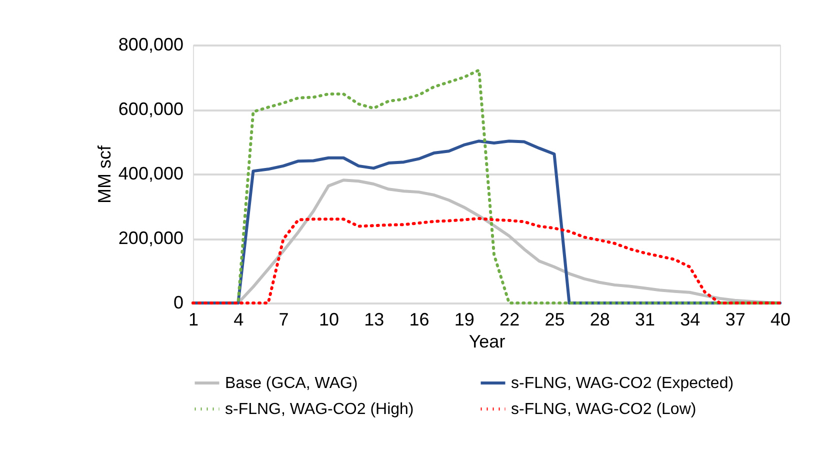  What do you see at coordinates (374, 320) in the screenshot?
I see `x-tick-label: 13` at bounding box center [374, 320].